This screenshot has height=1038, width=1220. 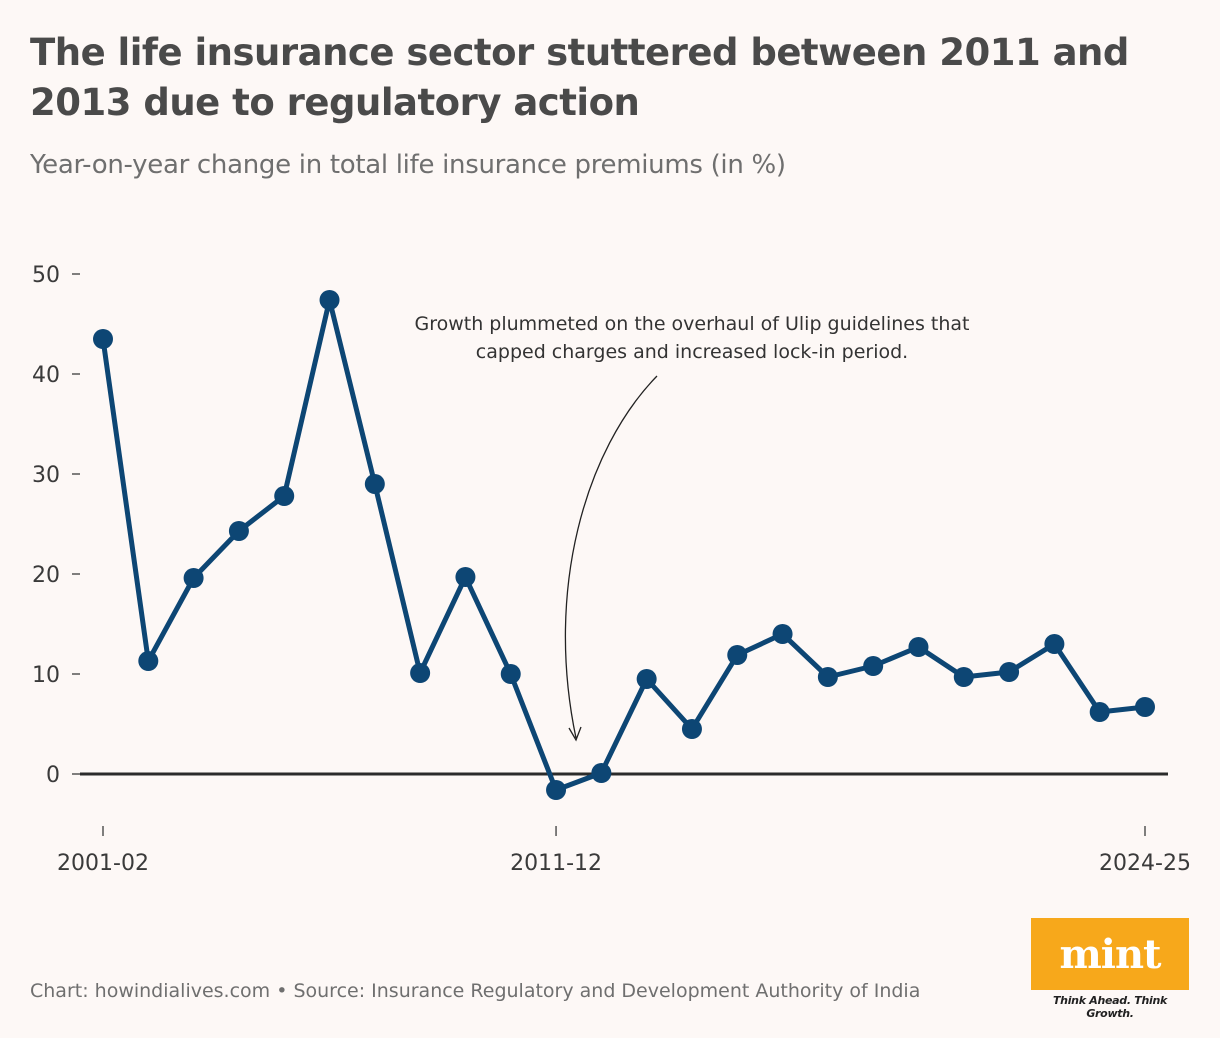 I want to click on y-tick-label: 20, so click(x=46, y=575).